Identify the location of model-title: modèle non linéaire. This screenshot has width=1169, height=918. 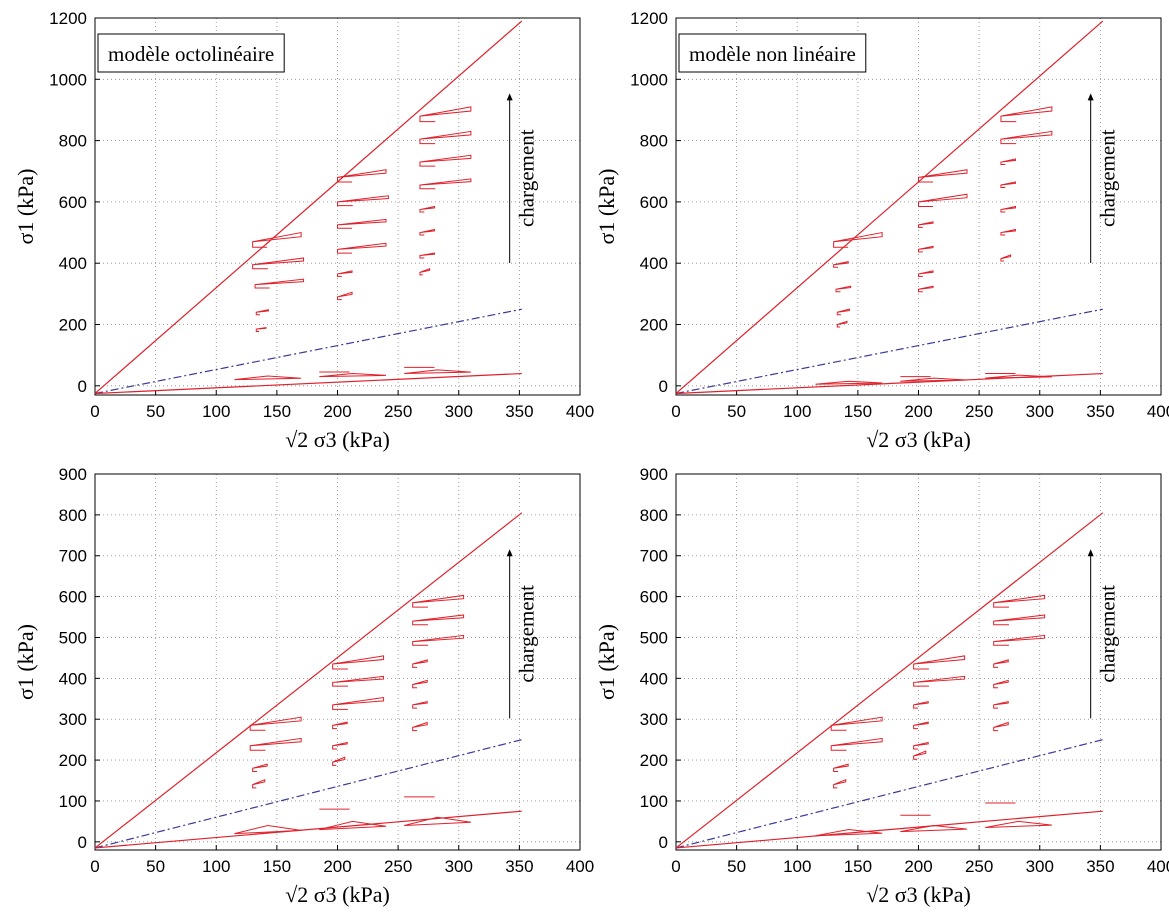
(772, 54).